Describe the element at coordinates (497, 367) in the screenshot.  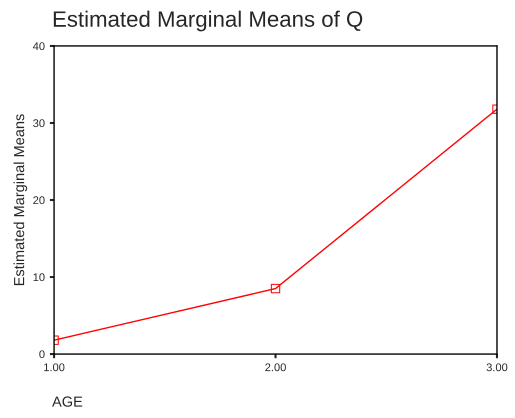
I see `x-tick-label: 3.00` at that location.